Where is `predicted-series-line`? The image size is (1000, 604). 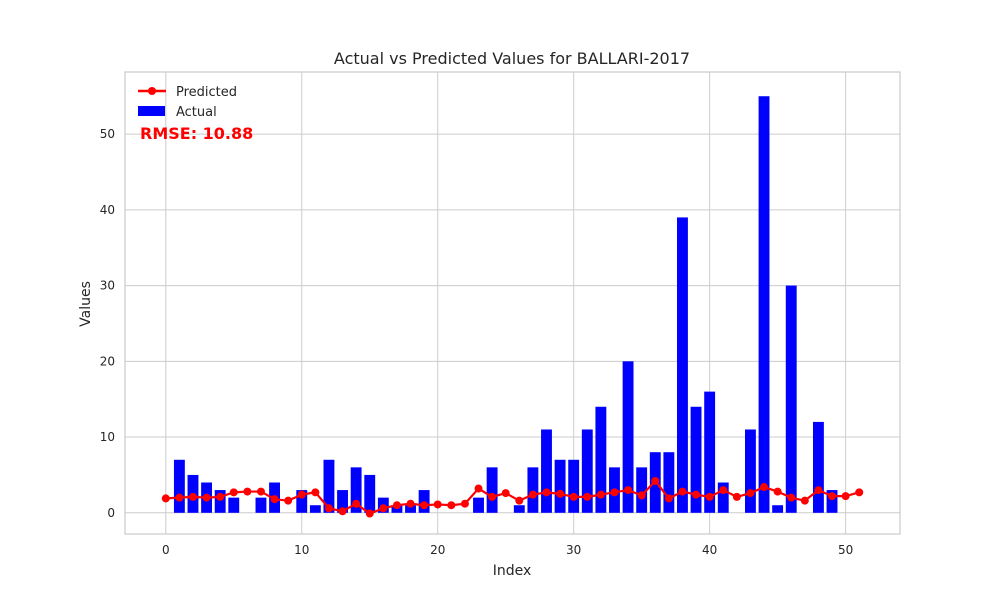
predicted-series-line is located at coordinates (512, 497).